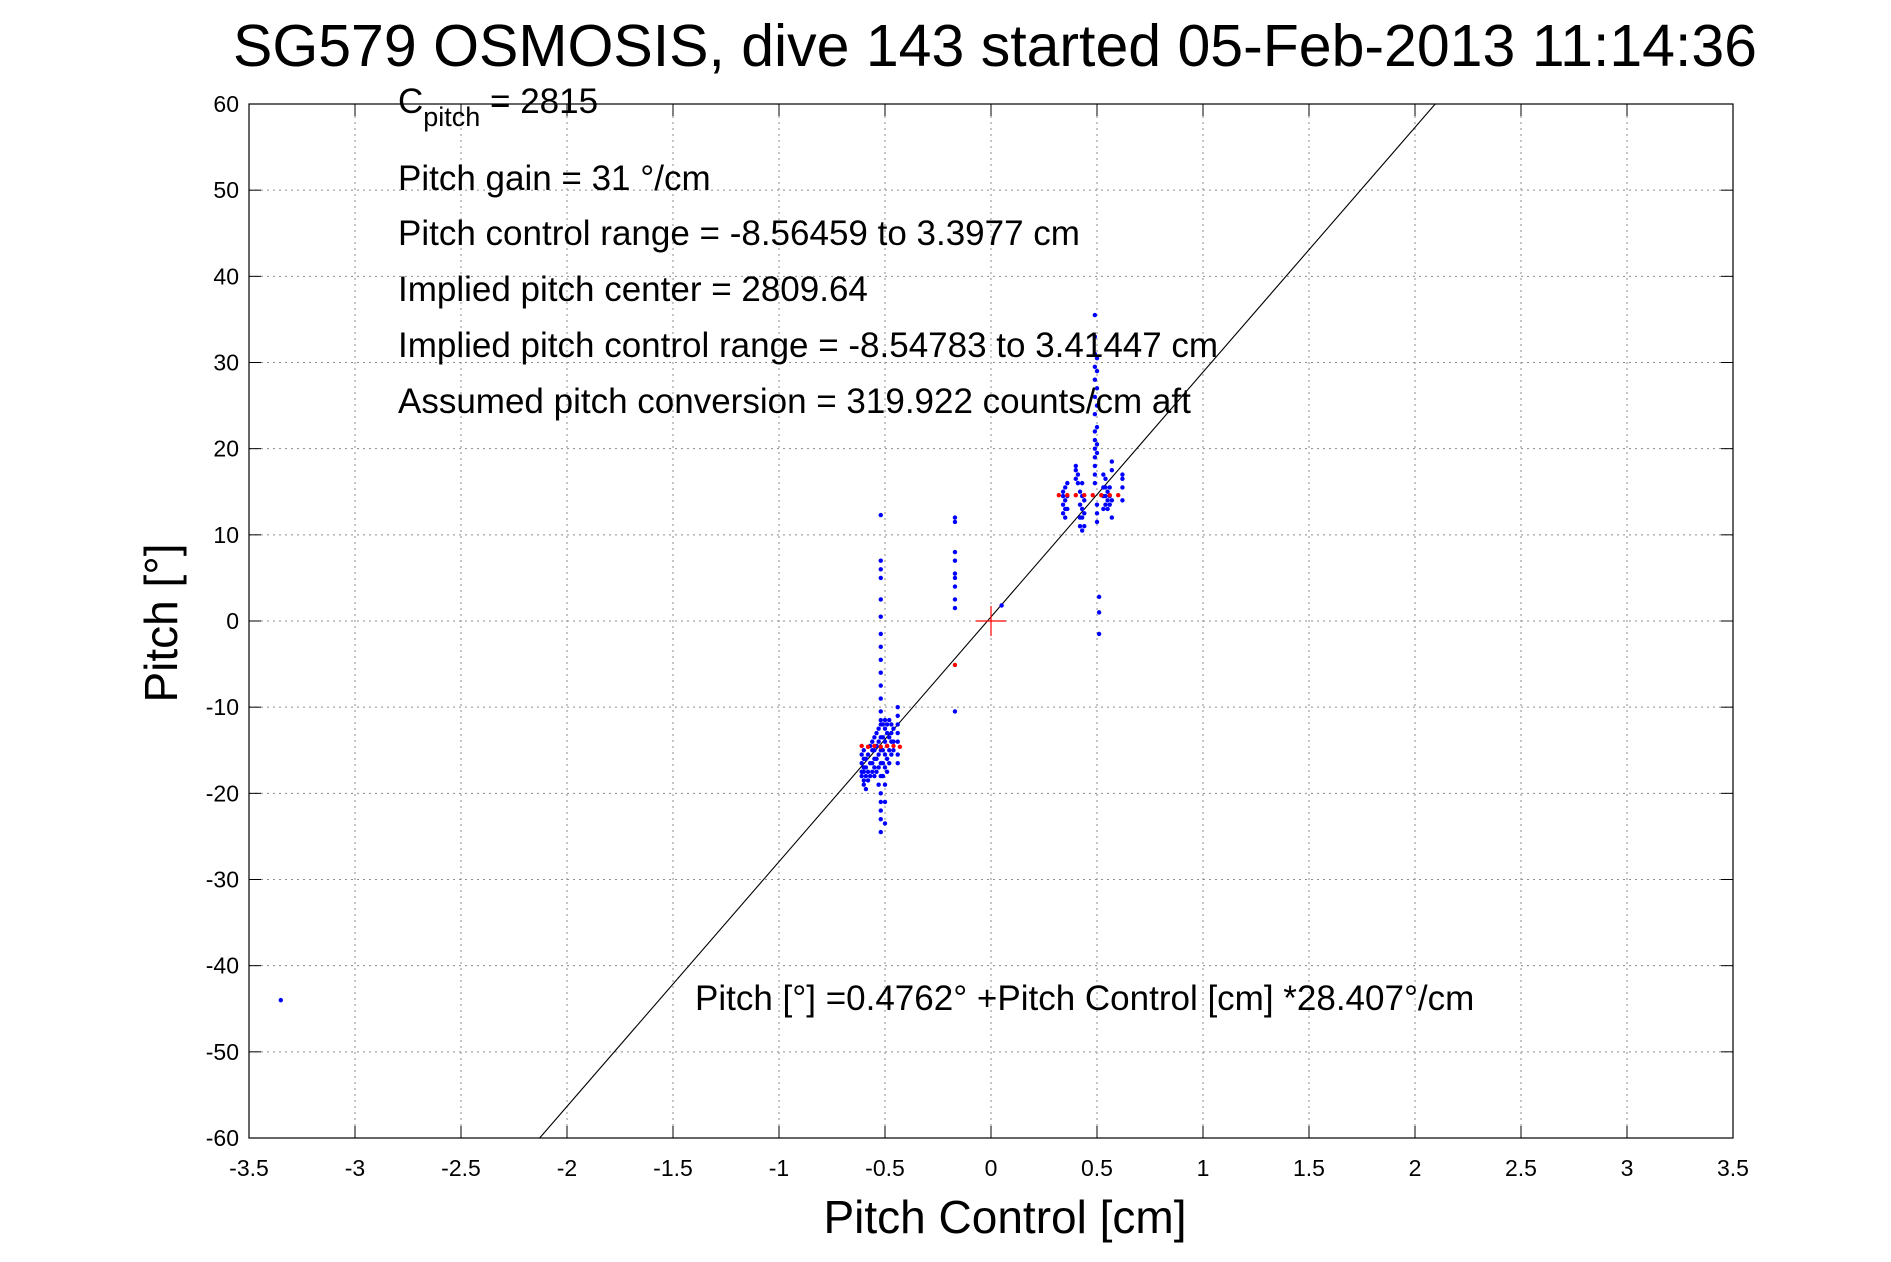 Image resolution: width=1891 pixels, height=1262 pixels. What do you see at coordinates (1005, 1217) in the screenshot?
I see `x-axis-label: Pitch Control [cm]` at bounding box center [1005, 1217].